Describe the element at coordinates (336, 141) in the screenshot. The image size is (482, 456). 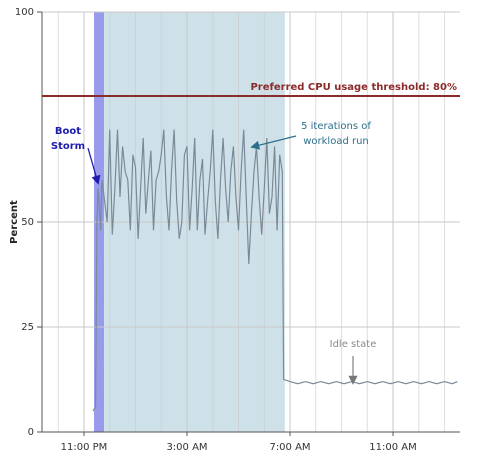
I see `annotation-text: workload run` at that location.